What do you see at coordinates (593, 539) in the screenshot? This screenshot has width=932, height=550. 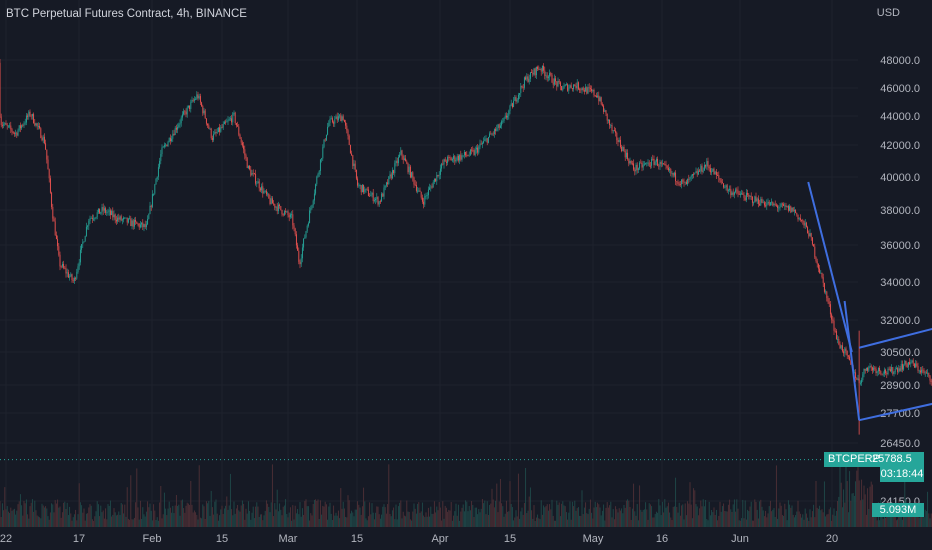 I see `time-axis-label: May` at bounding box center [593, 539].